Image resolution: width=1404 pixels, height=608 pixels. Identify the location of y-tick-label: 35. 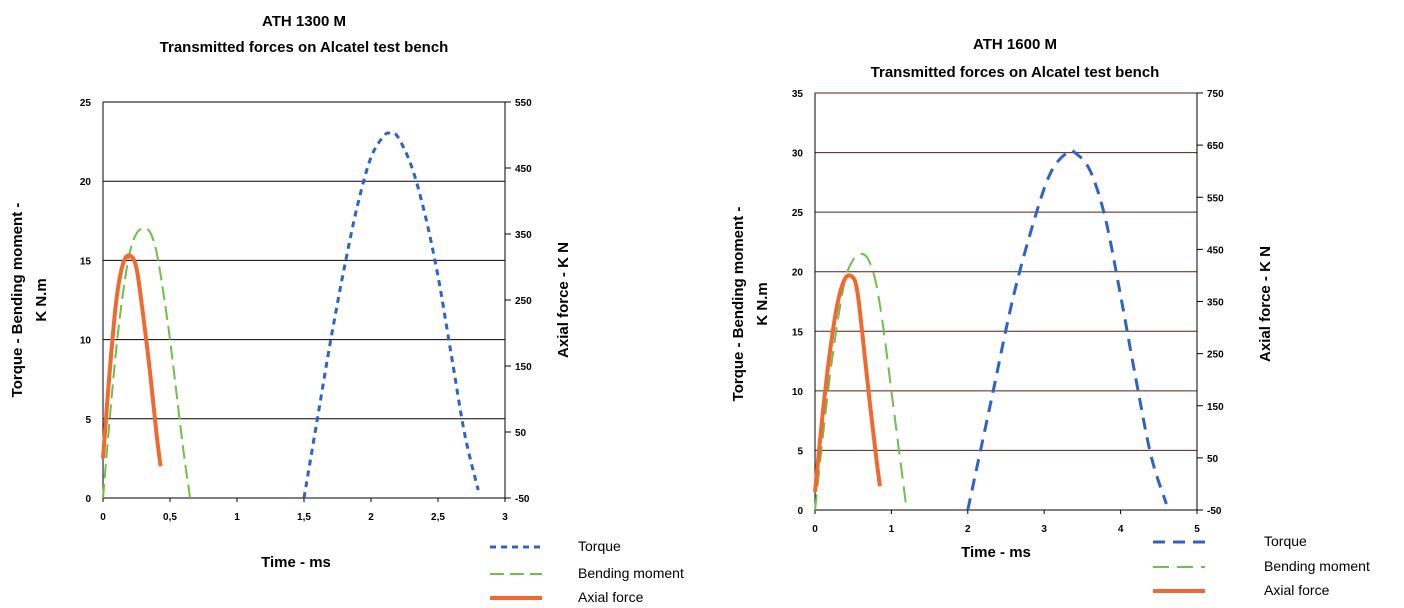
(798, 94).